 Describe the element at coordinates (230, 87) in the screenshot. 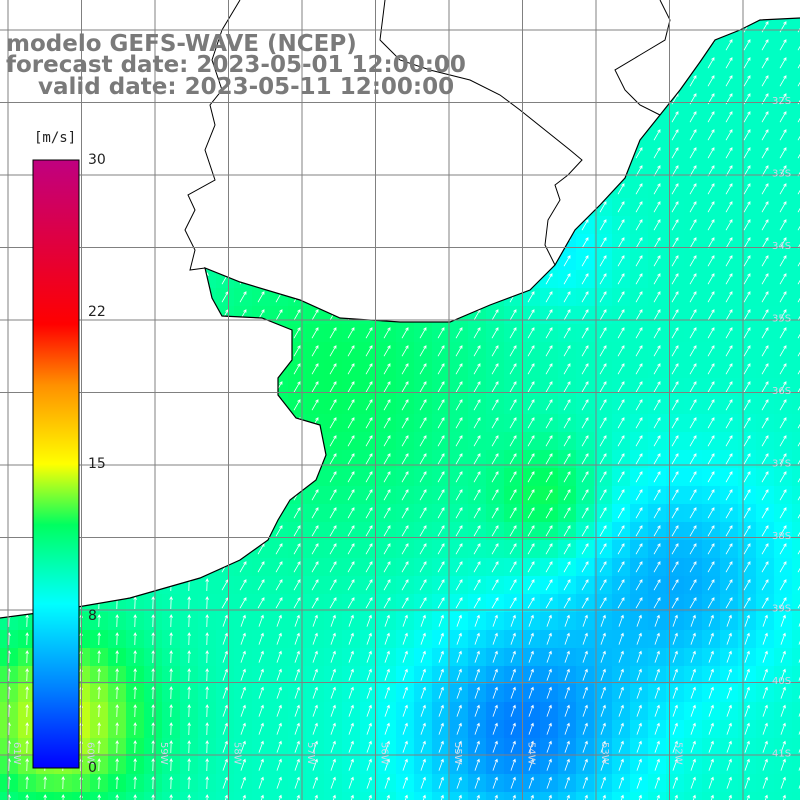

I see `valid-date: valid date: 2023-05-11 12:00:00` at that location.